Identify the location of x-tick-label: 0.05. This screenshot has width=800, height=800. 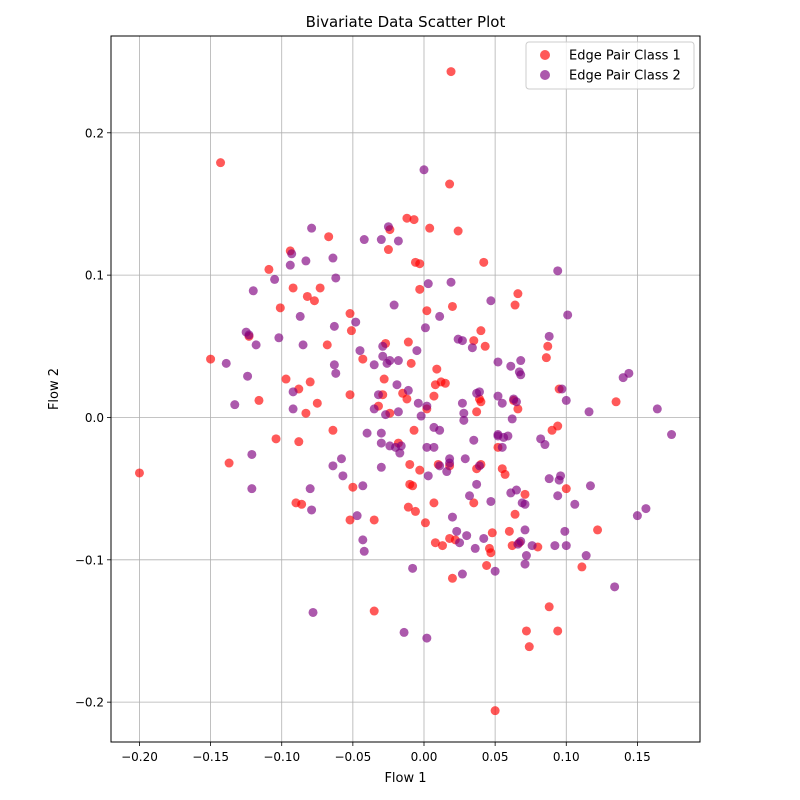
(495, 757).